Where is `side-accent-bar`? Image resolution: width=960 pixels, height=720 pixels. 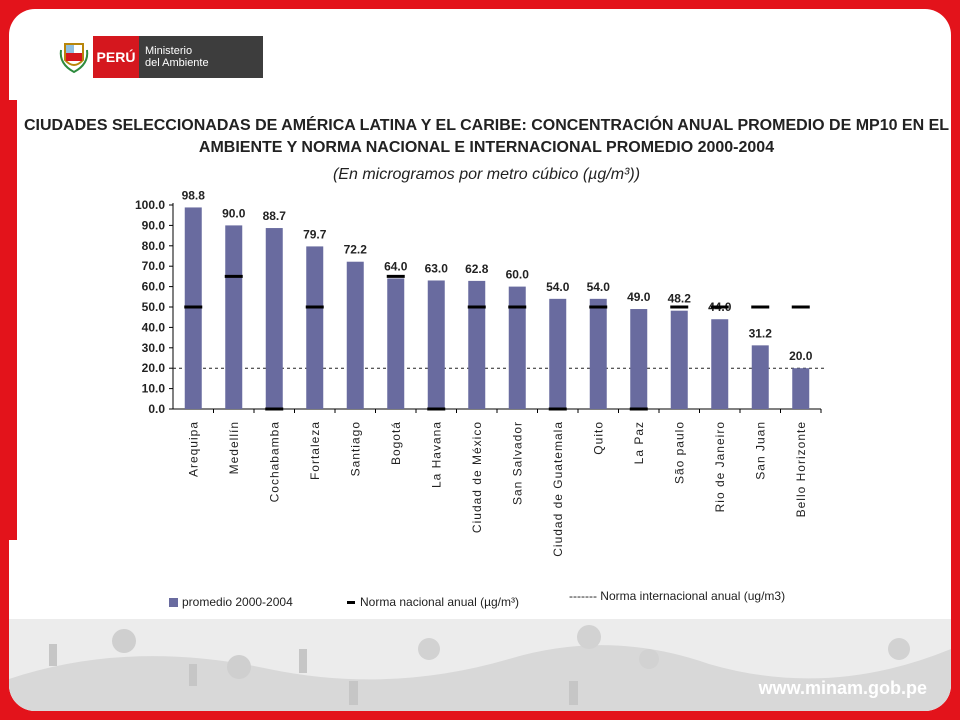 side-accent-bar is located at coordinates (13, 320).